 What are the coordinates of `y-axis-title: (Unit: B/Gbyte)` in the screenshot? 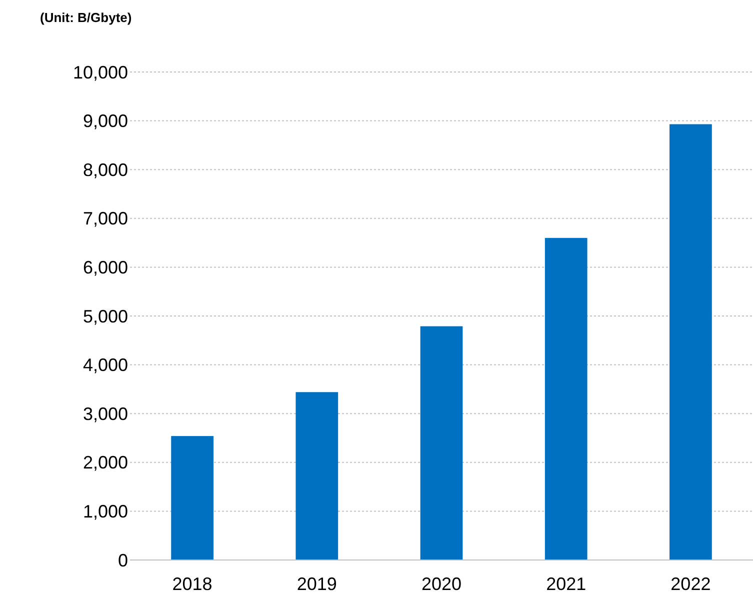 It's located at (86, 17).